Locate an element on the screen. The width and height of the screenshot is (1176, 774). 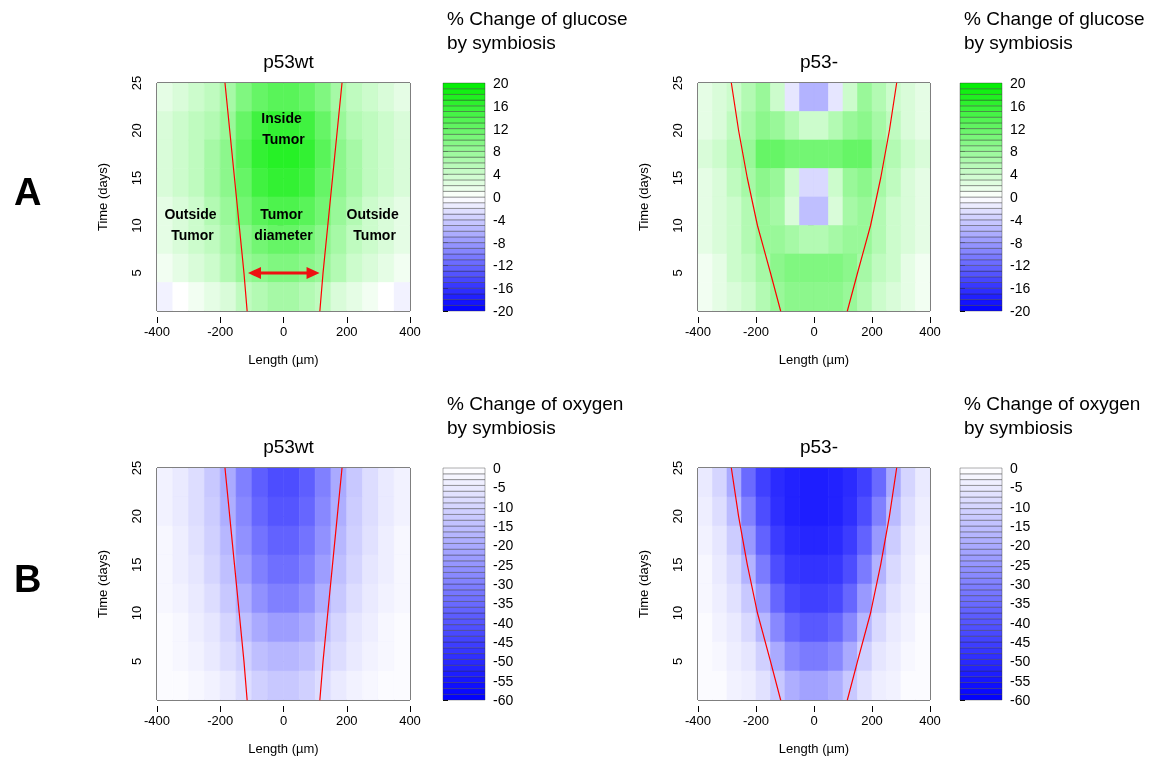
text: B is located at coordinates (28, 579).